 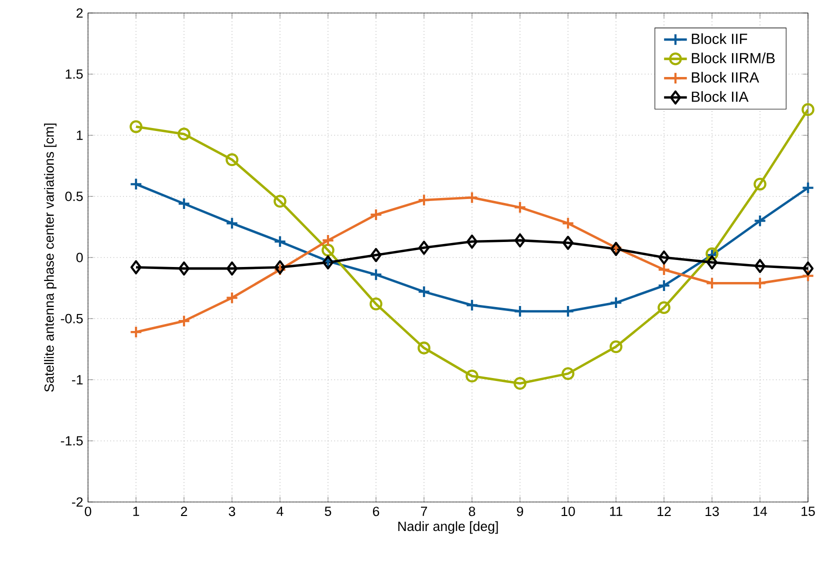 I want to click on y-tick-label: 1.5, so click(x=74, y=74).